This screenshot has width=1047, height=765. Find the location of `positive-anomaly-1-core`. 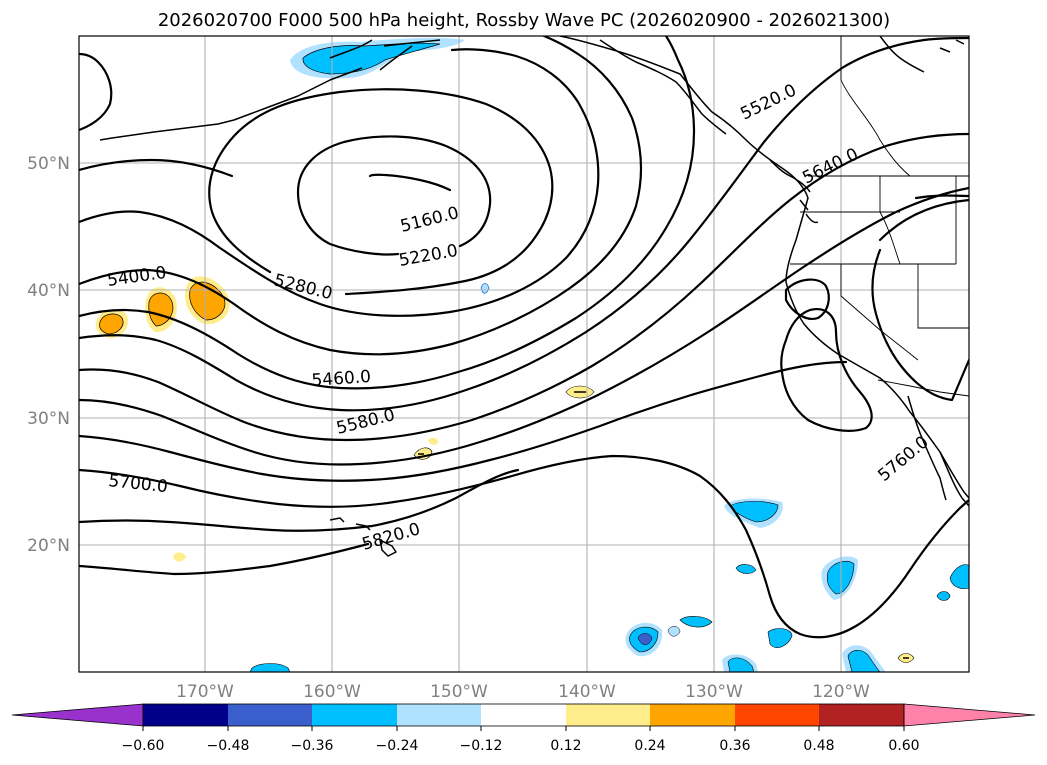

positive-anomaly-1-core is located at coordinates (111, 324).